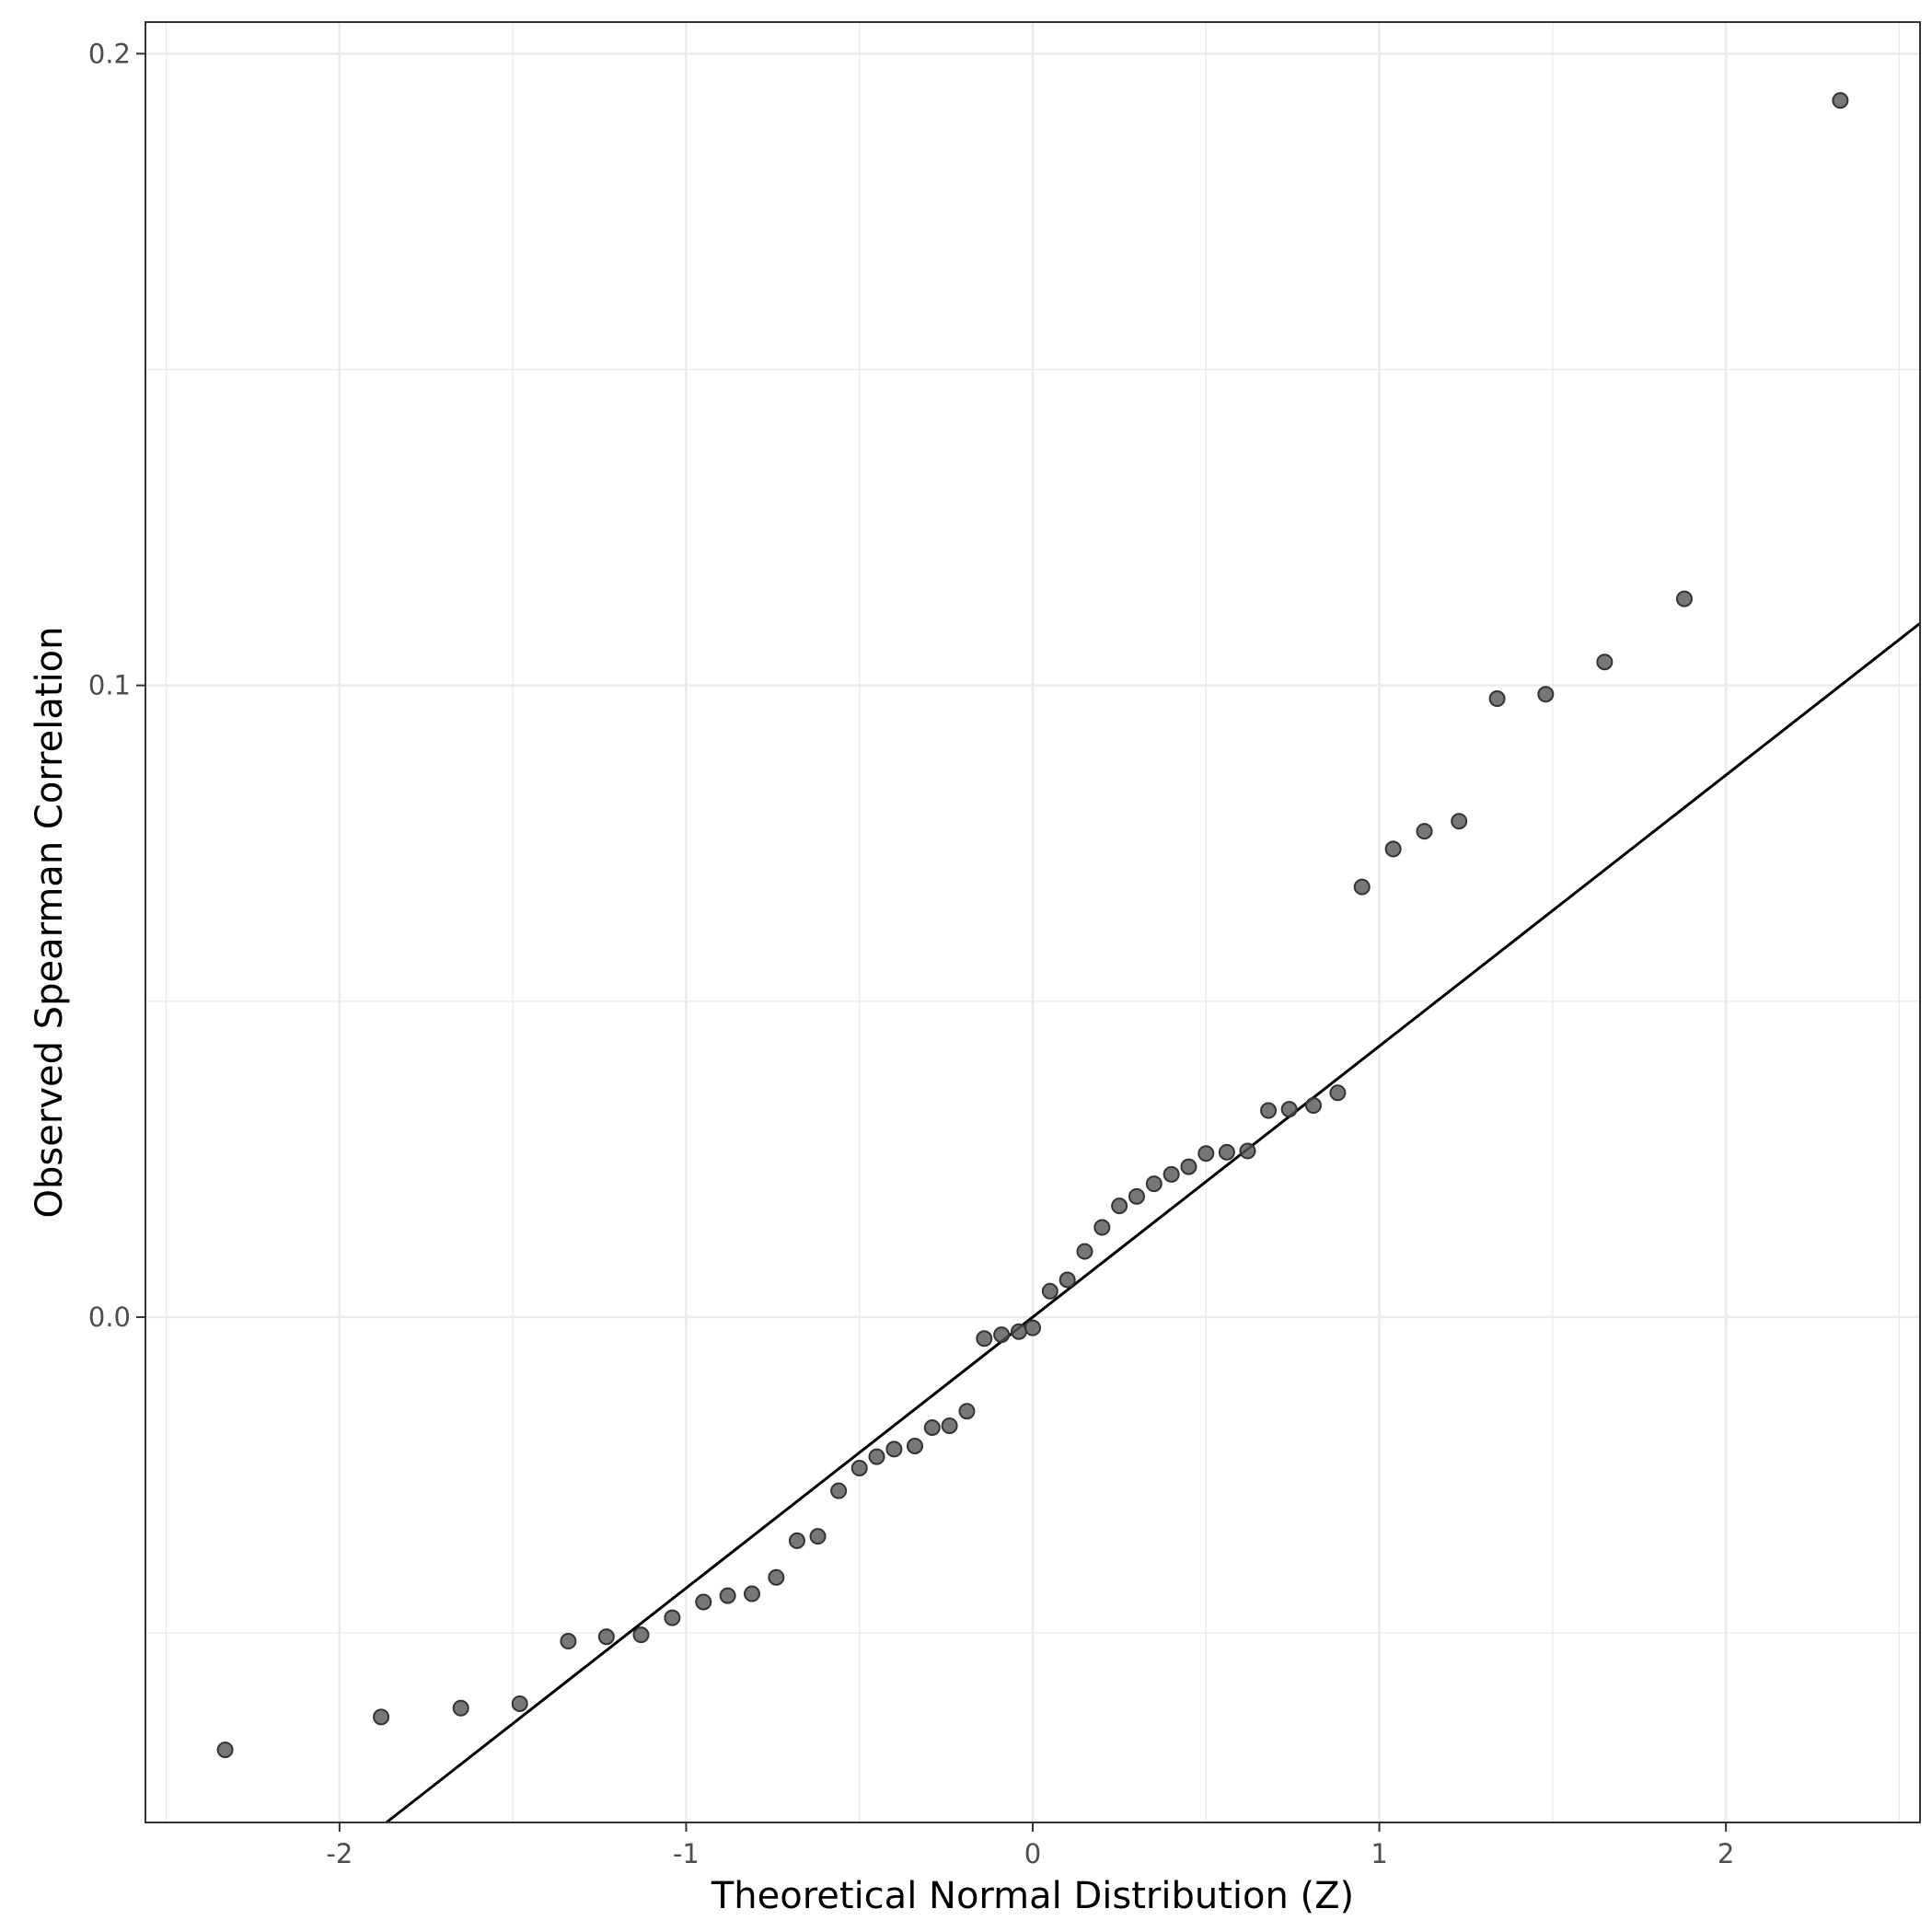  I want to click on x-tick-label: -1, so click(686, 1854).